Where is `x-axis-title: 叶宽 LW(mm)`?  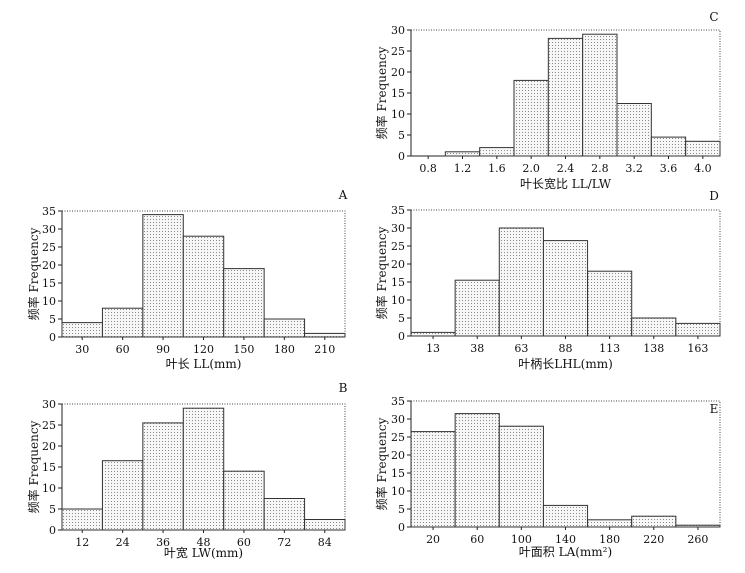
x-axis-title: 叶宽 LW(mm) is located at coordinates (203, 552).